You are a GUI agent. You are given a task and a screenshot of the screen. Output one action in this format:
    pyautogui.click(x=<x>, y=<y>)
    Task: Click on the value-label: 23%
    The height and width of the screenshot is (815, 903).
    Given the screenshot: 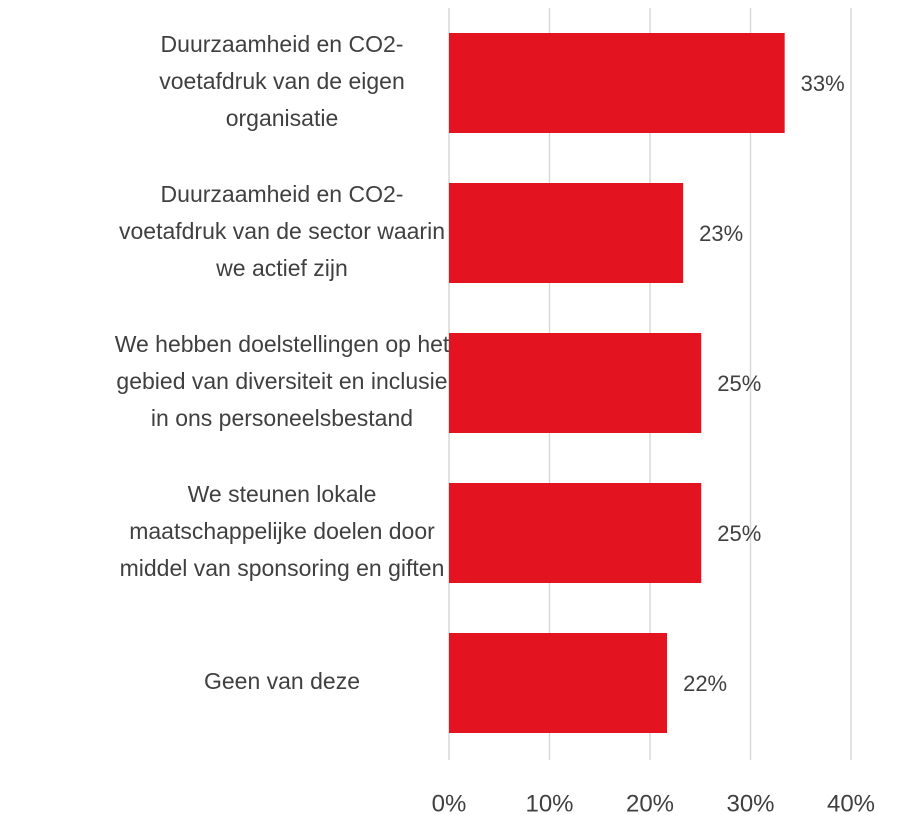 What is the action you would take?
    pyautogui.click(x=721, y=233)
    